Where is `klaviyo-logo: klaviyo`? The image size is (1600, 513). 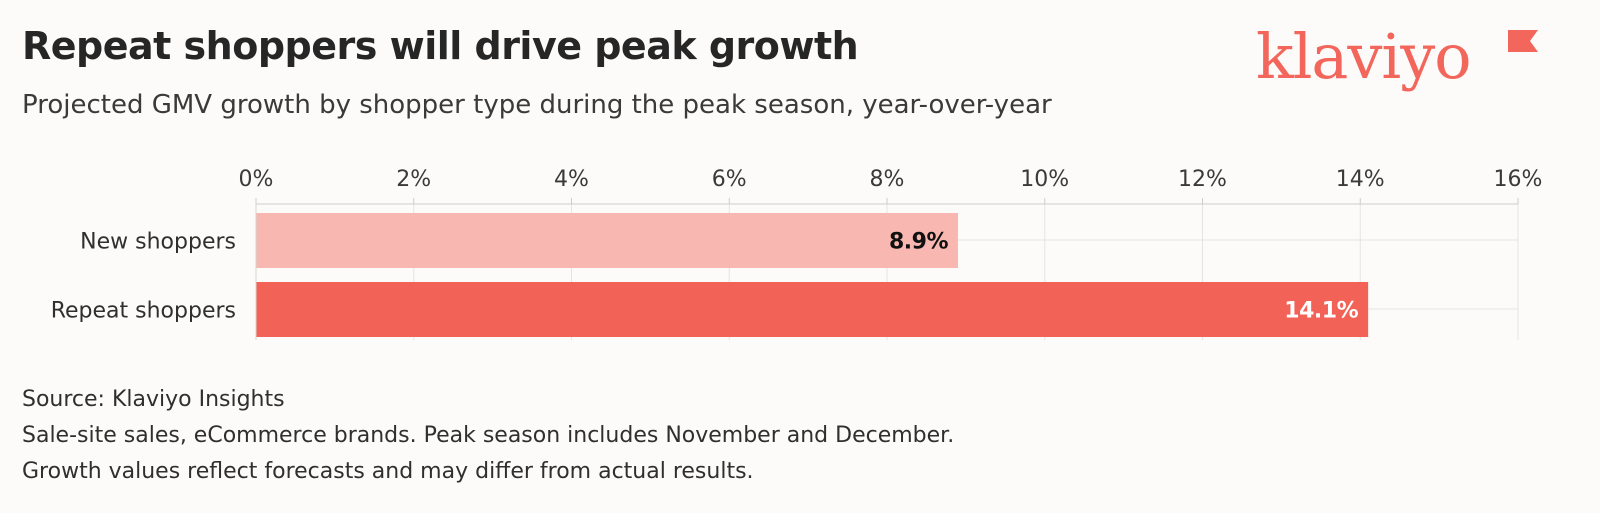 klaviyo-logo: klaviyo is located at coordinates (1364, 56).